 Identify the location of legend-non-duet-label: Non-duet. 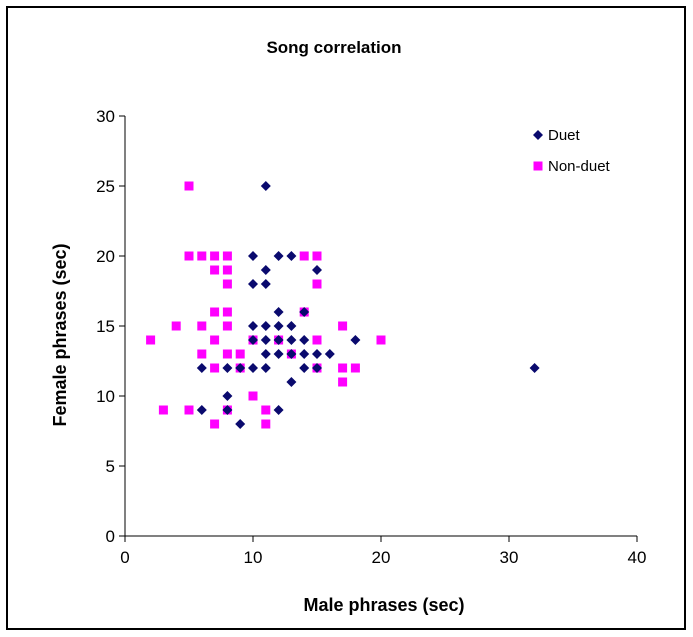
(579, 166).